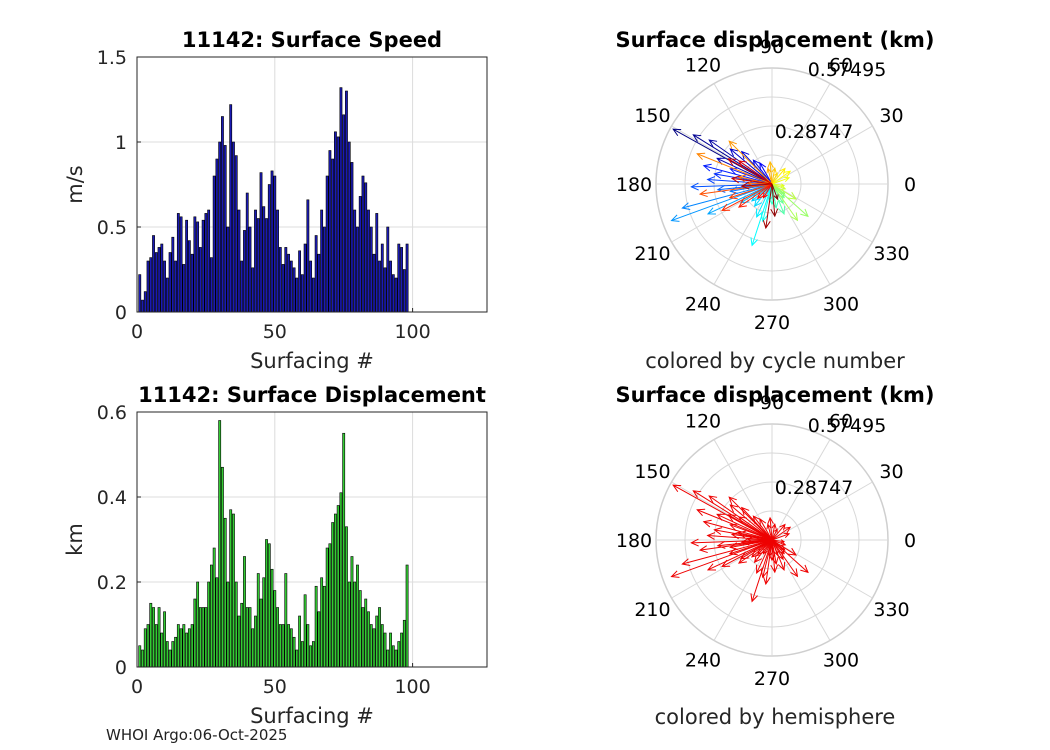 The height and width of the screenshot is (750, 1050). Describe the element at coordinates (652, 472) in the screenshot. I see `angle-tick-label: 150` at that location.